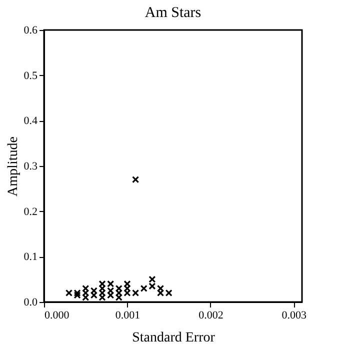  I want to click on y-tick-label: 0.5, so click(31, 76).